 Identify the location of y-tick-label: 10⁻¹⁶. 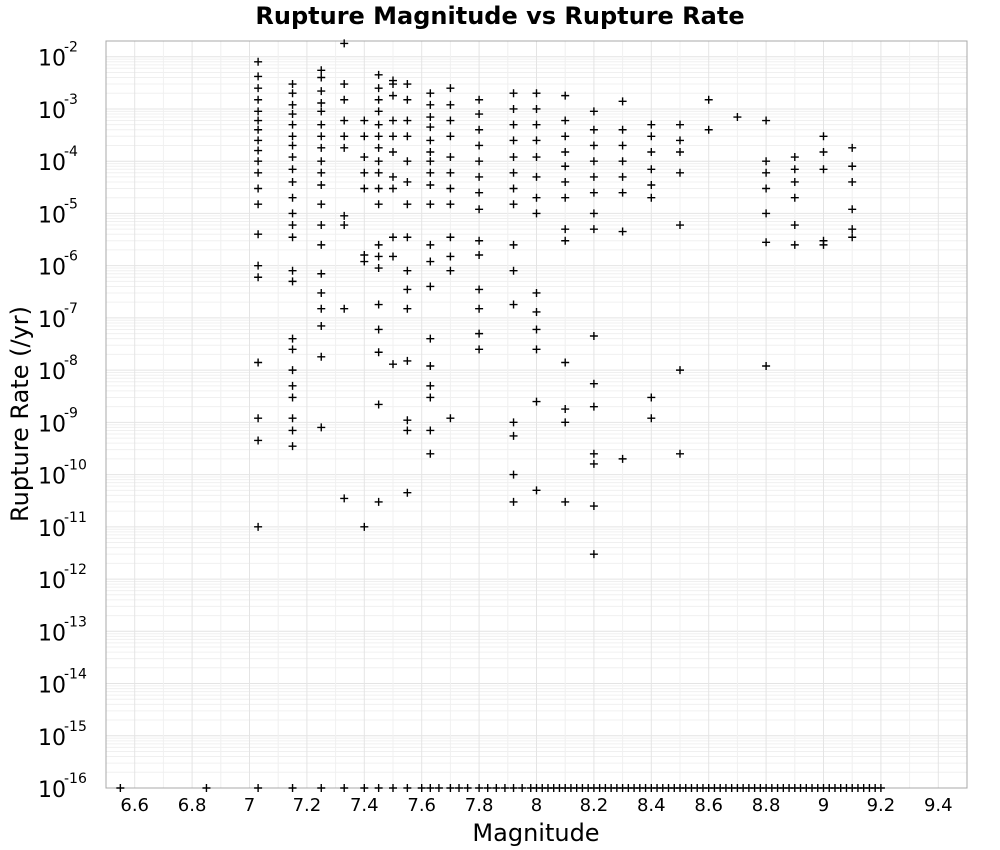
(62, 787).